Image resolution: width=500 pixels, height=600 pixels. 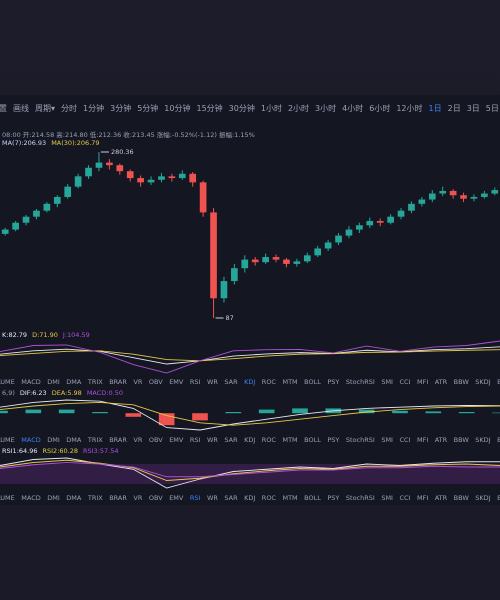 I want to click on toolbar-item: 3小时, so click(x=326, y=108).